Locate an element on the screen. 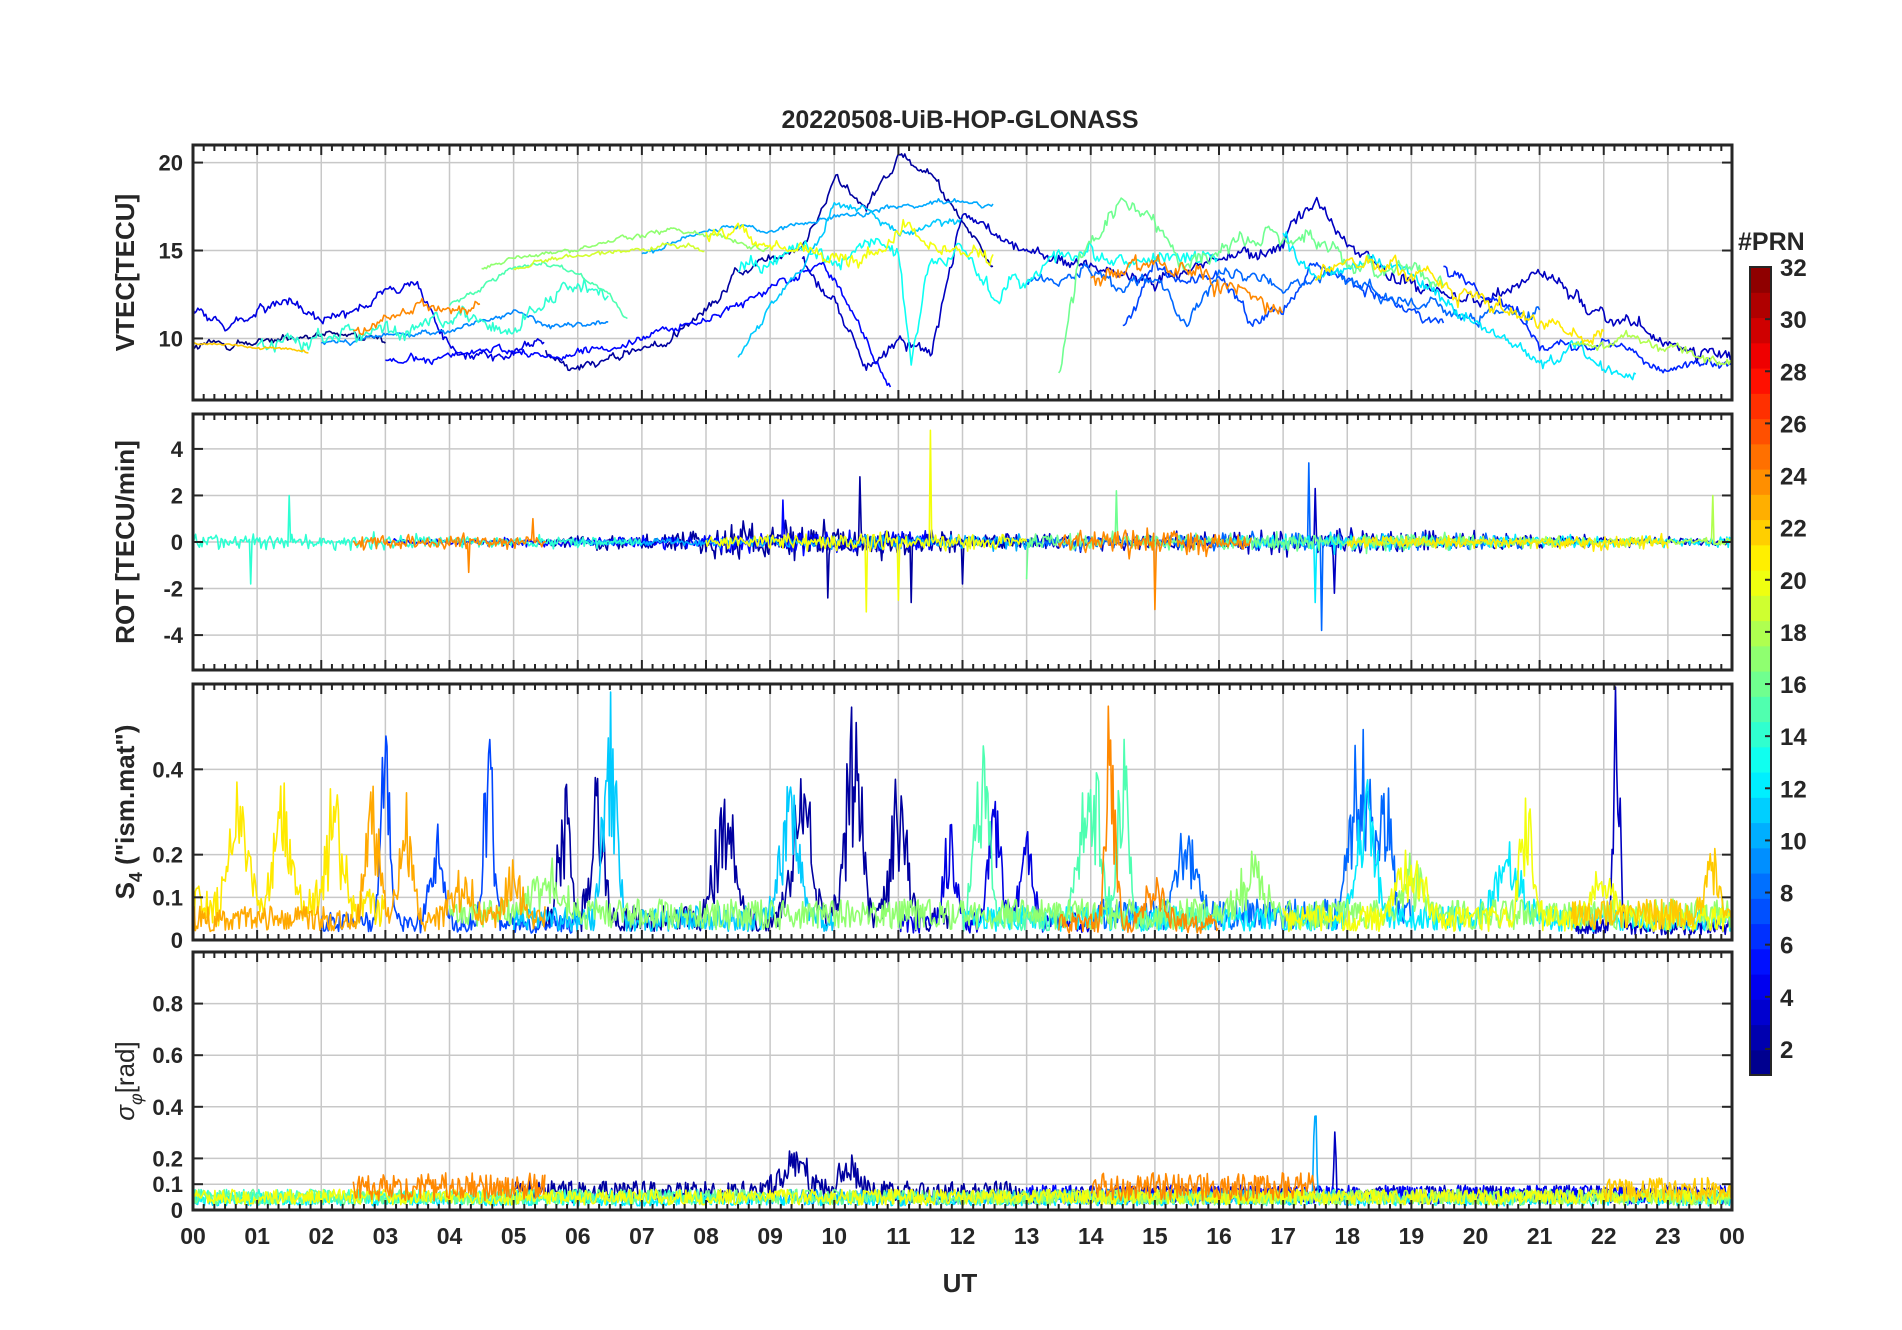  x-tick-label: 19 is located at coordinates (1412, 1236).